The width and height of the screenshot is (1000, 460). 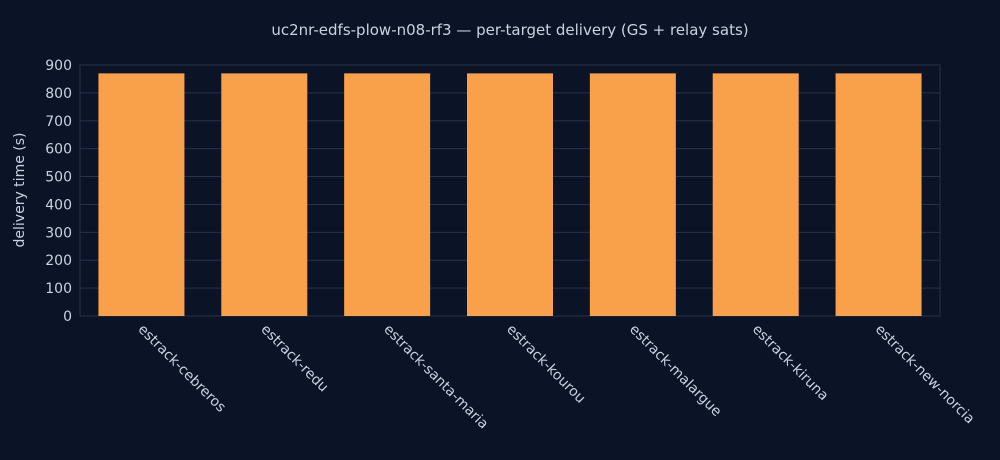 What do you see at coordinates (20, 190) in the screenshot?
I see `y-axis-label: delivery time (s)` at bounding box center [20, 190].